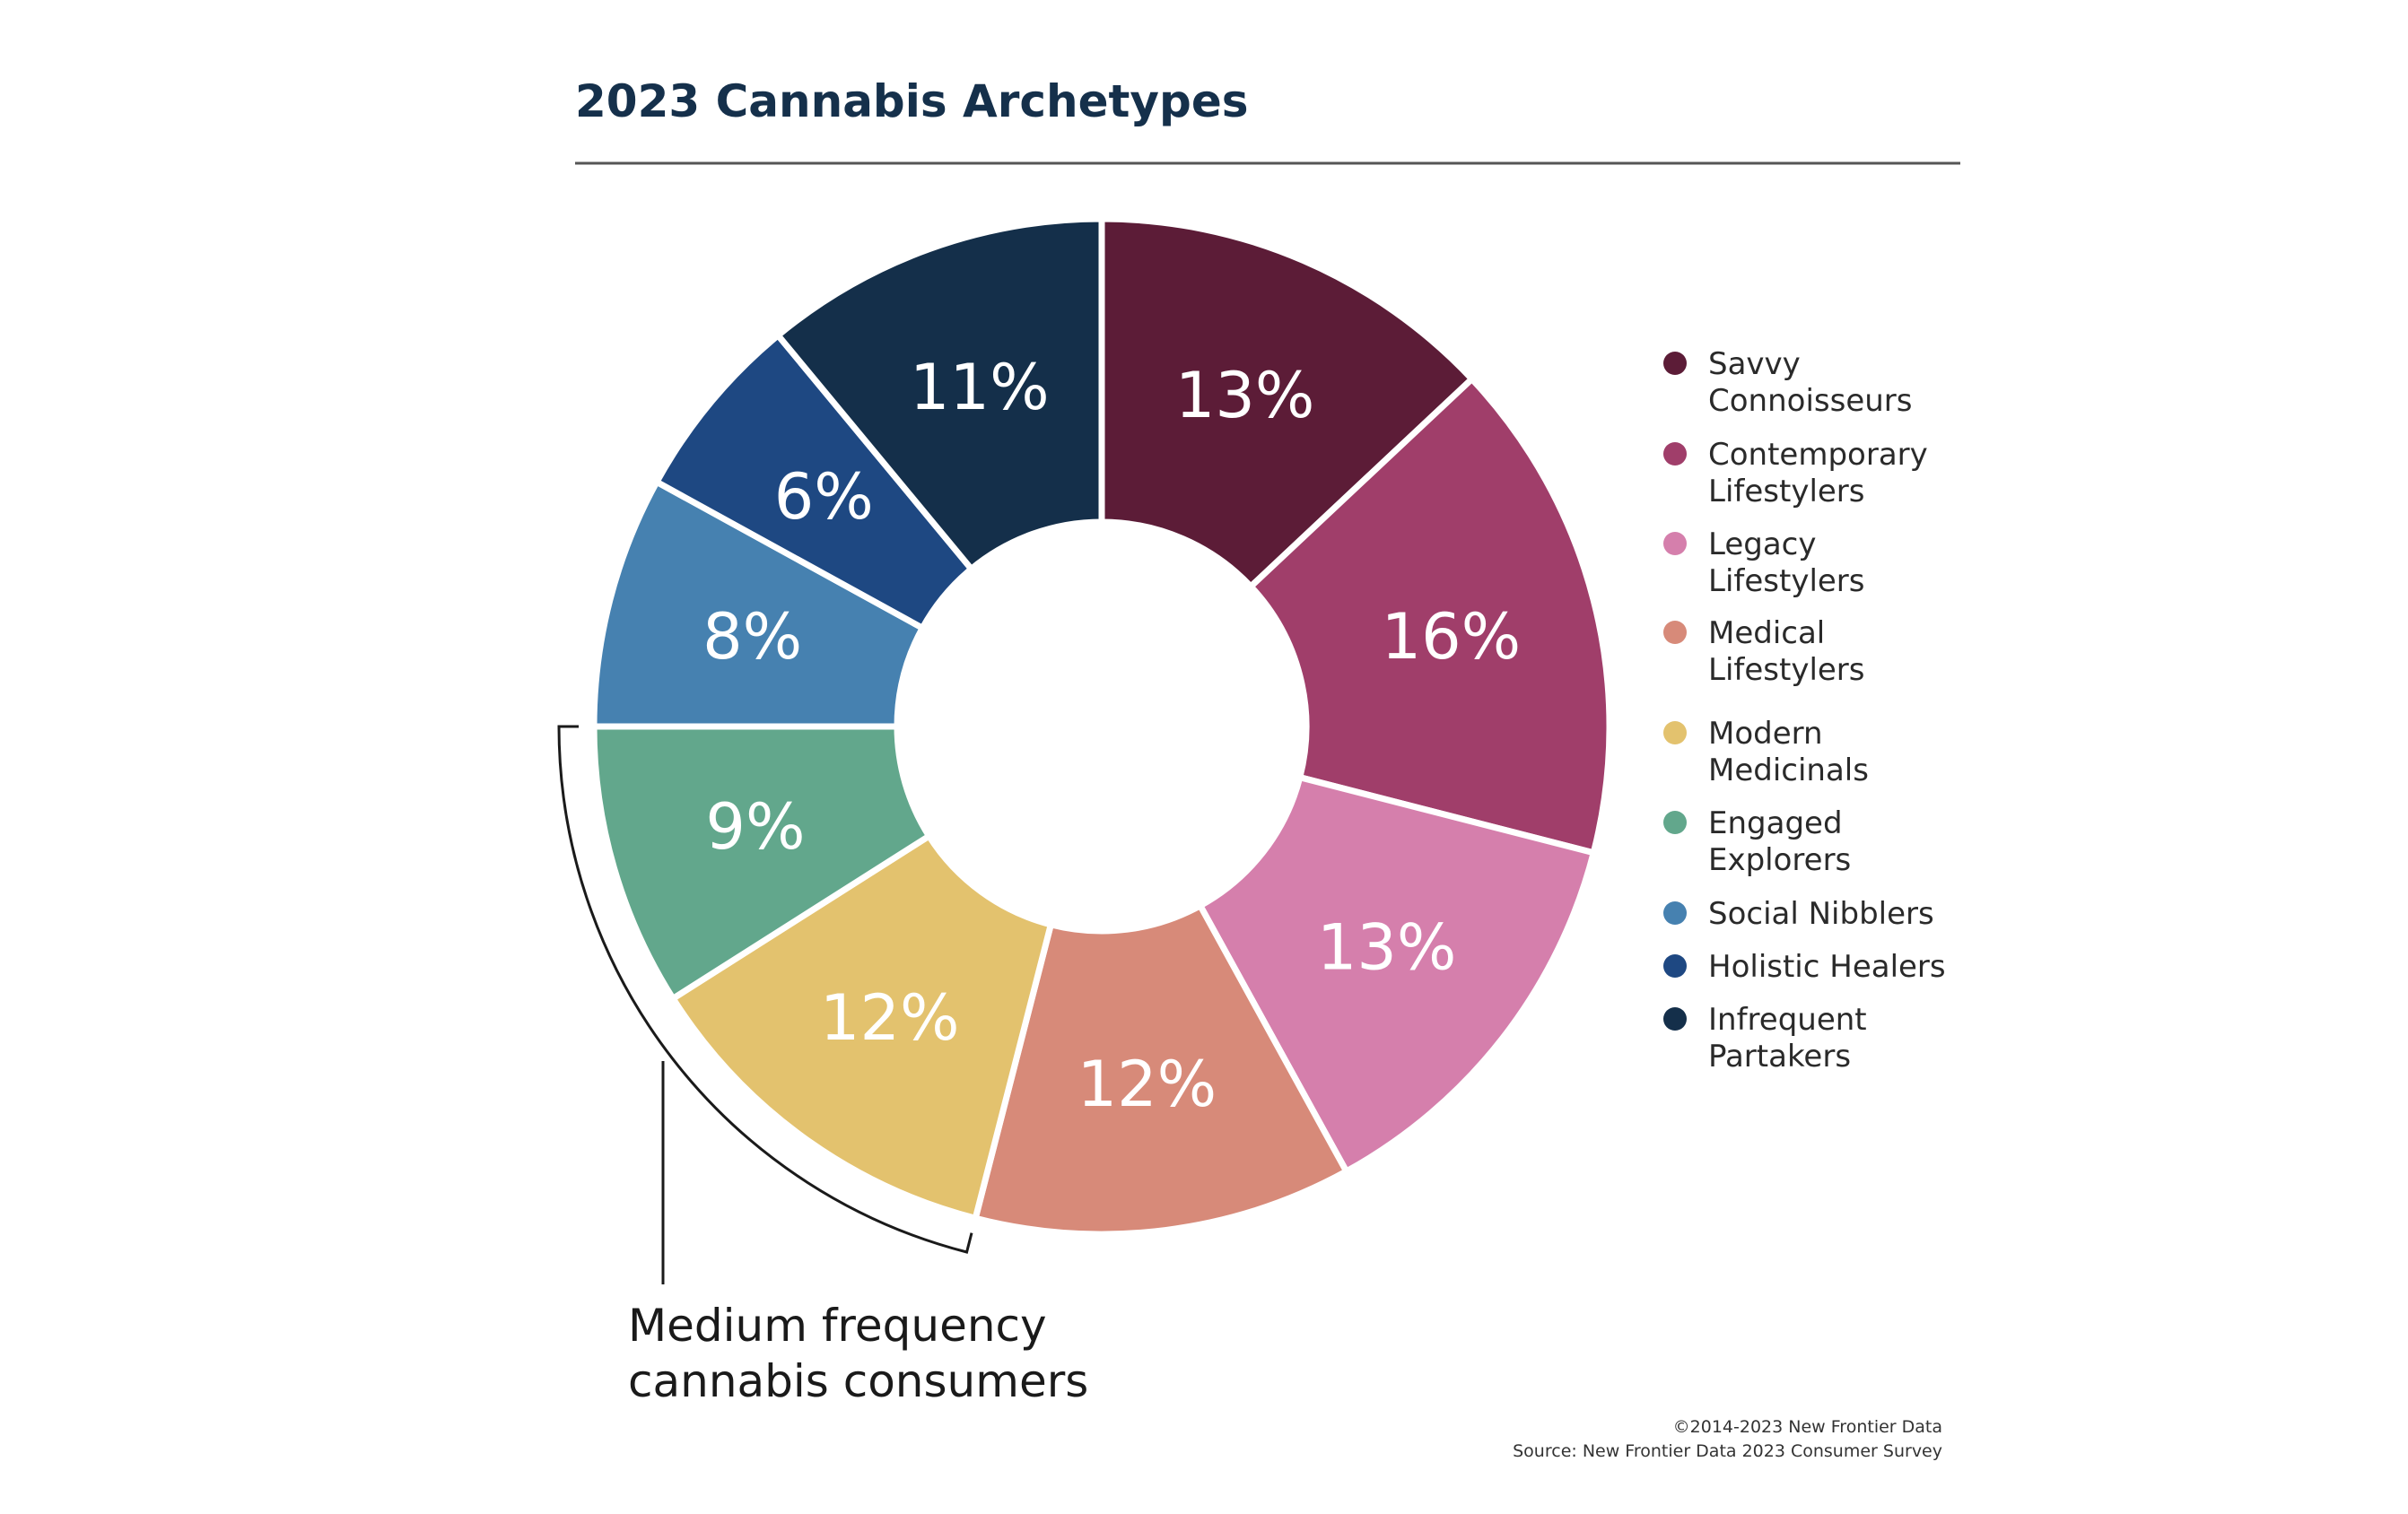 The width and height of the screenshot is (2408, 1514). I want to click on legend-label-legacy-lifestylers: Legacy Lifestylers, so click(1786, 562).